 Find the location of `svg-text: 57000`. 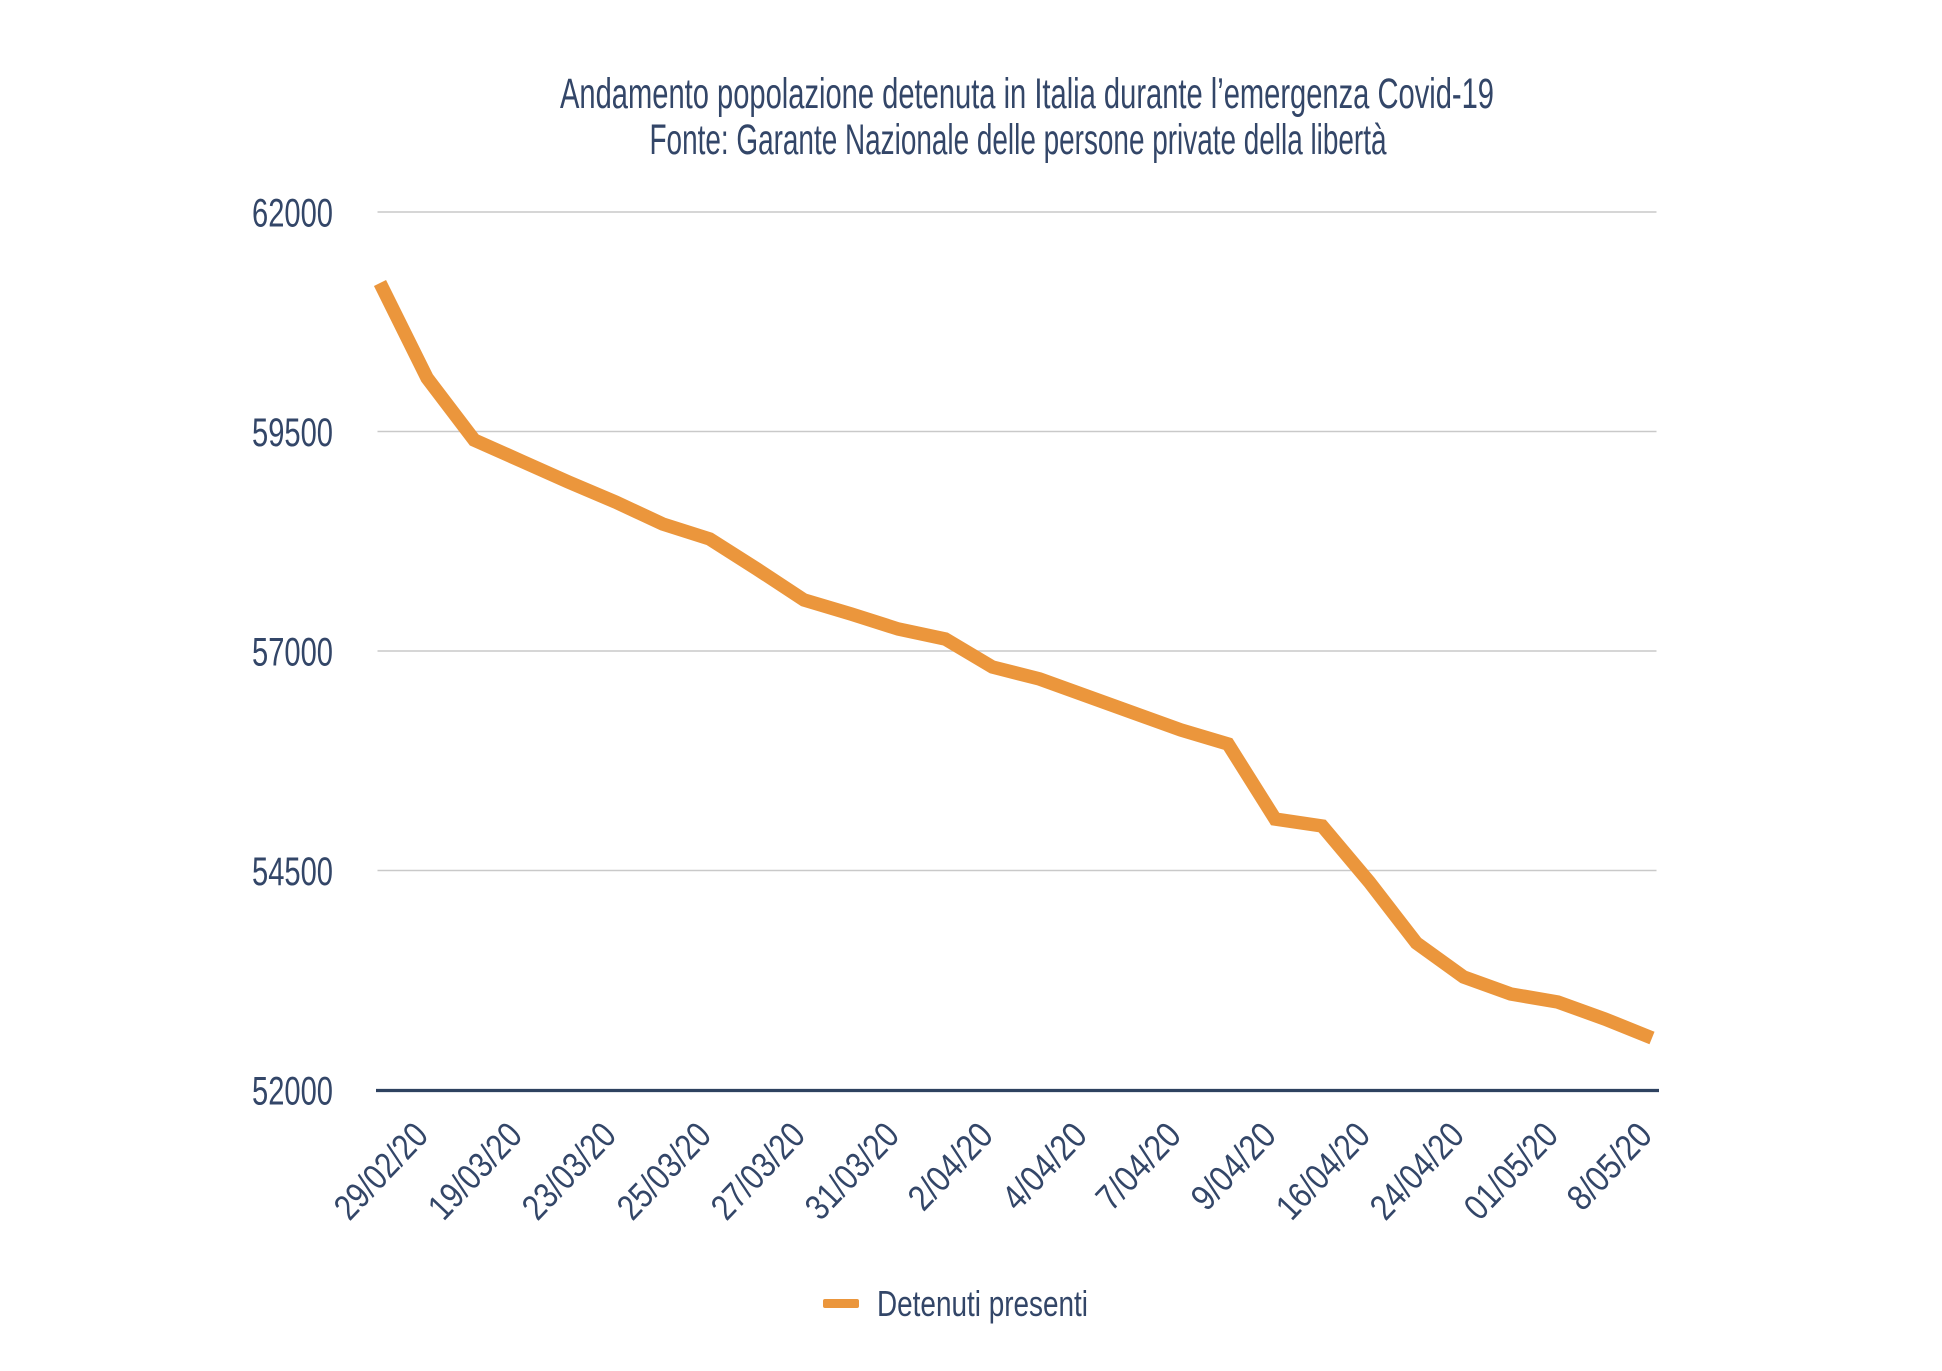

svg-text: 57000 is located at coordinates (292, 653).